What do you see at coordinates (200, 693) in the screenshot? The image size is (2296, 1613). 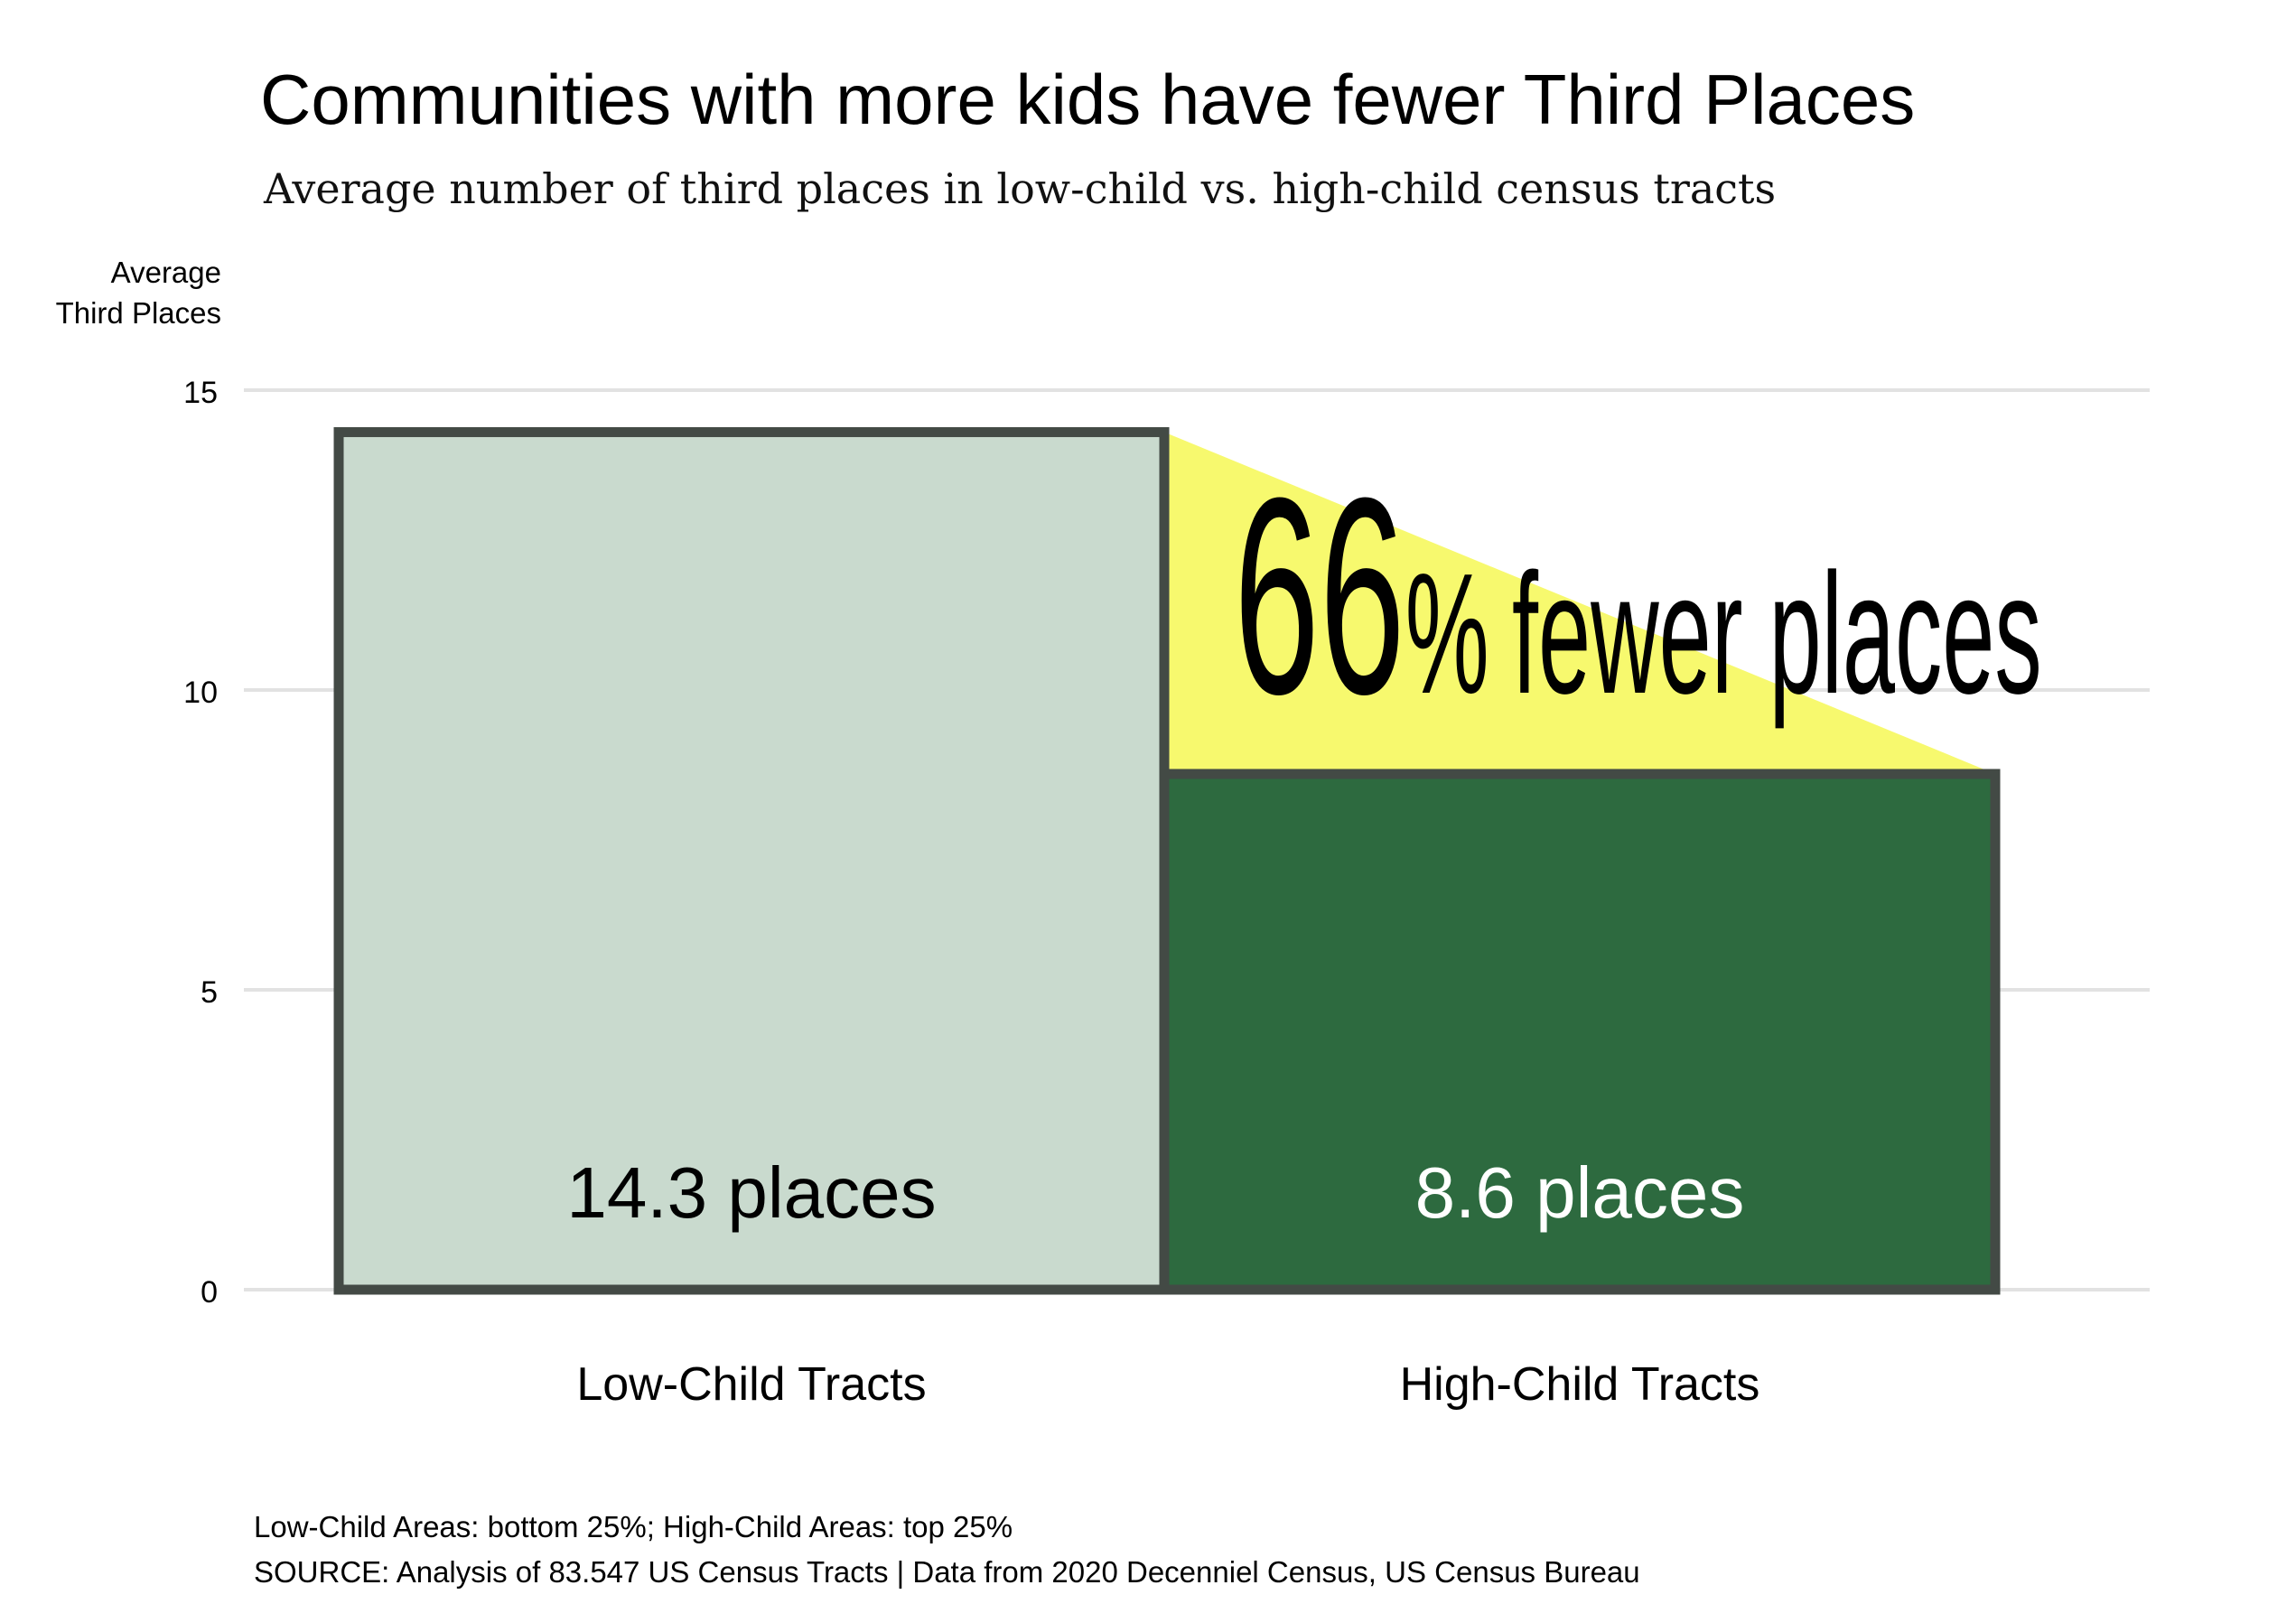 I see `y-tick-label: 10` at bounding box center [200, 693].